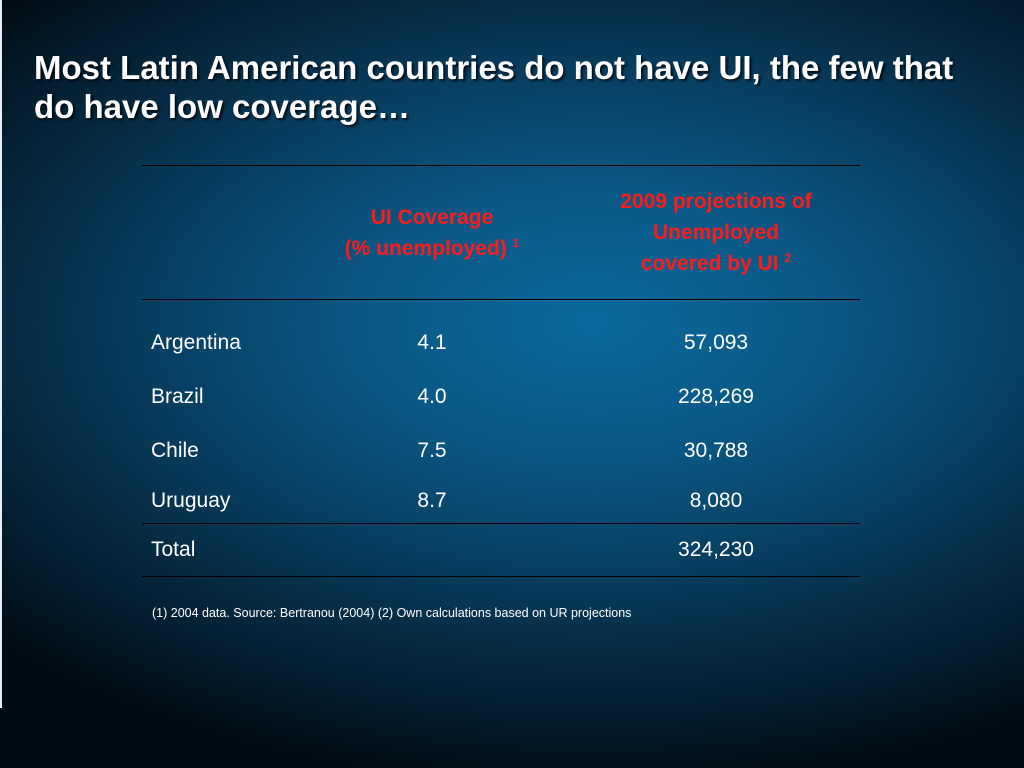 This screenshot has height=768, width=1024. I want to click on total-label: Total, so click(217, 550).